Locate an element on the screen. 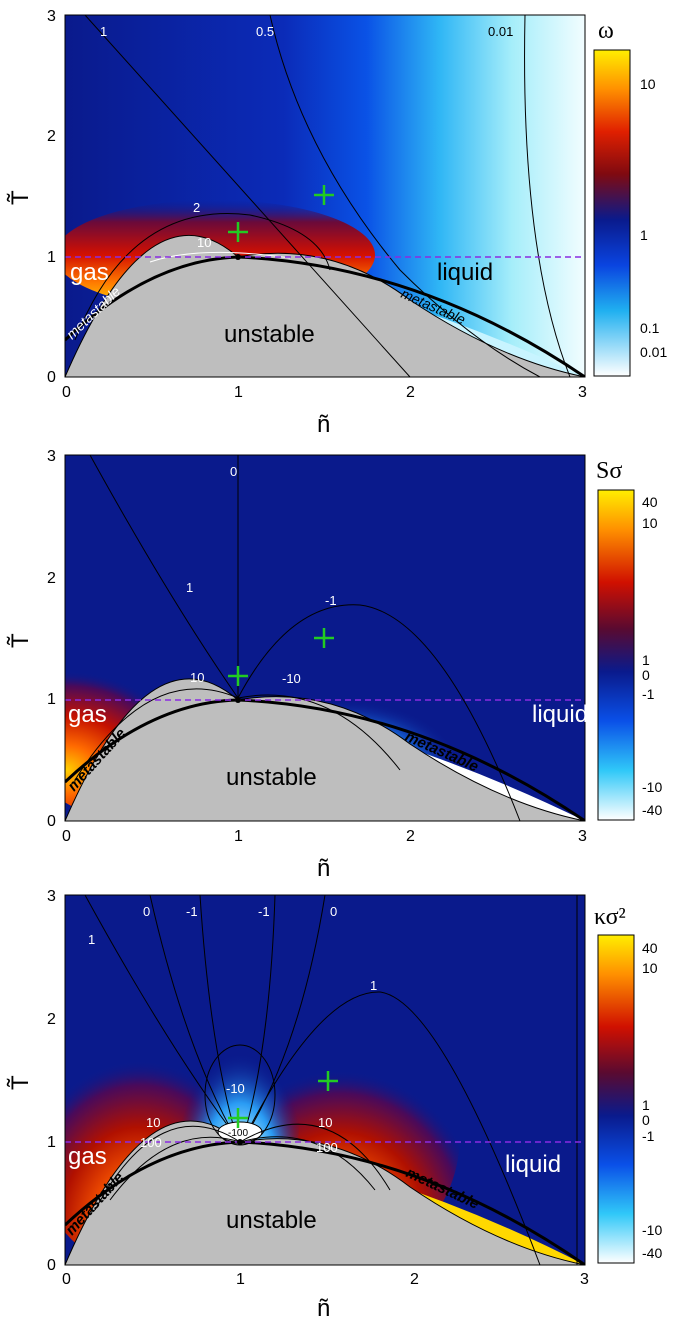 This screenshot has height=1327, width=687. skewness-contour-minus10 is located at coordinates (319, 732).